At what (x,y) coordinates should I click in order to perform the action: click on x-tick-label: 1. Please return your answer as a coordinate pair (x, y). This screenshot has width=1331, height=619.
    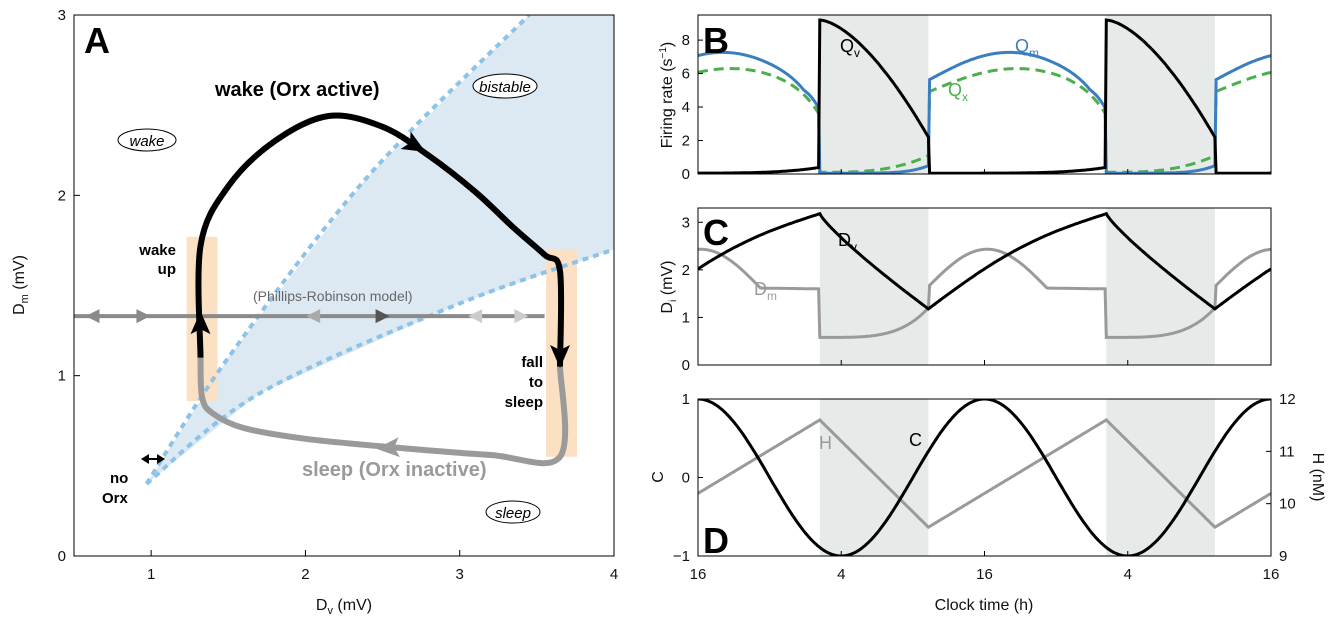
    Looking at the image, I should click on (151, 574).